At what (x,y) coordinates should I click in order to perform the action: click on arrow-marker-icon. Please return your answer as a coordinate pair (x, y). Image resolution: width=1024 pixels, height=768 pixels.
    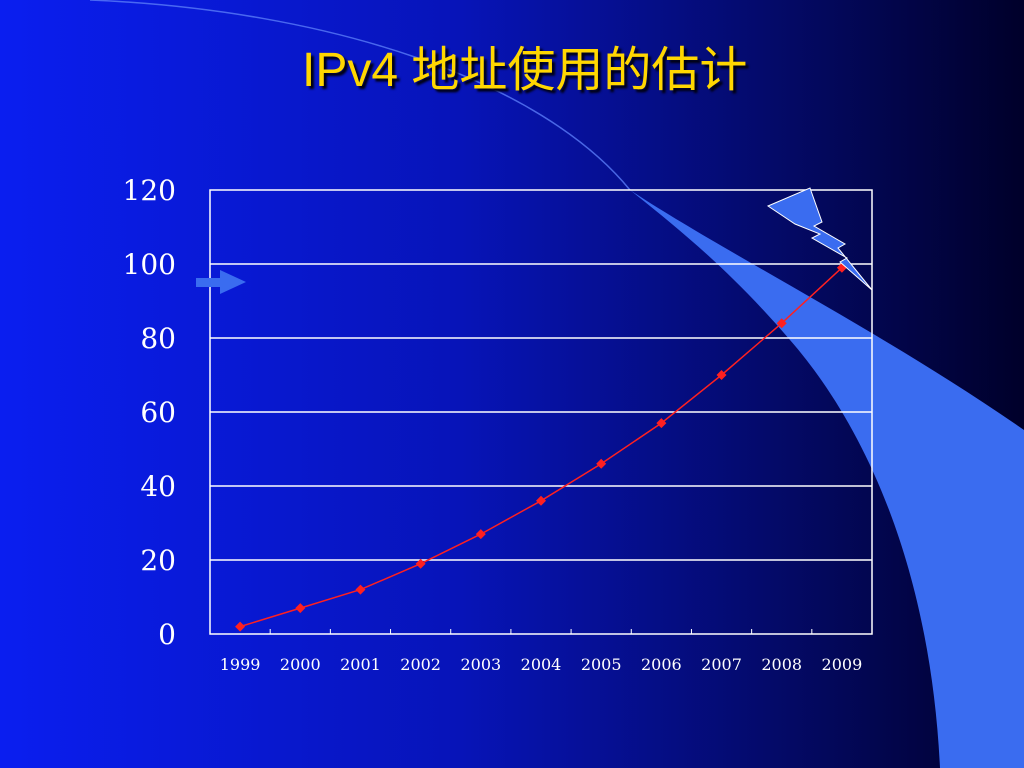
    Looking at the image, I should click on (221, 282).